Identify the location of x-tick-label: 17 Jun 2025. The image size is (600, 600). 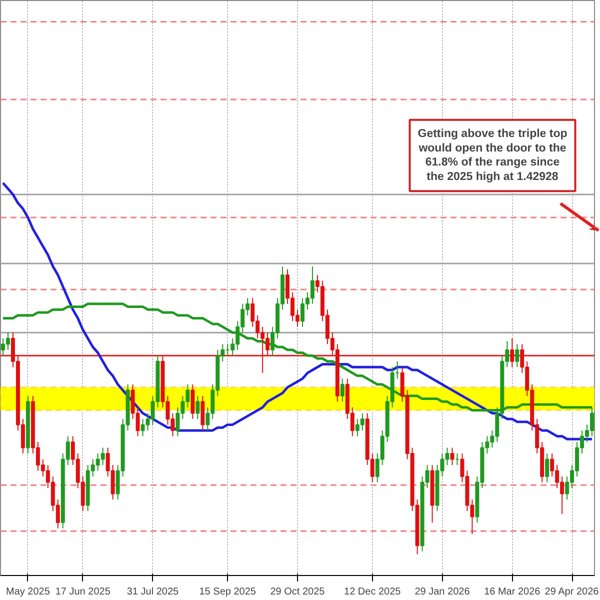
(83, 592).